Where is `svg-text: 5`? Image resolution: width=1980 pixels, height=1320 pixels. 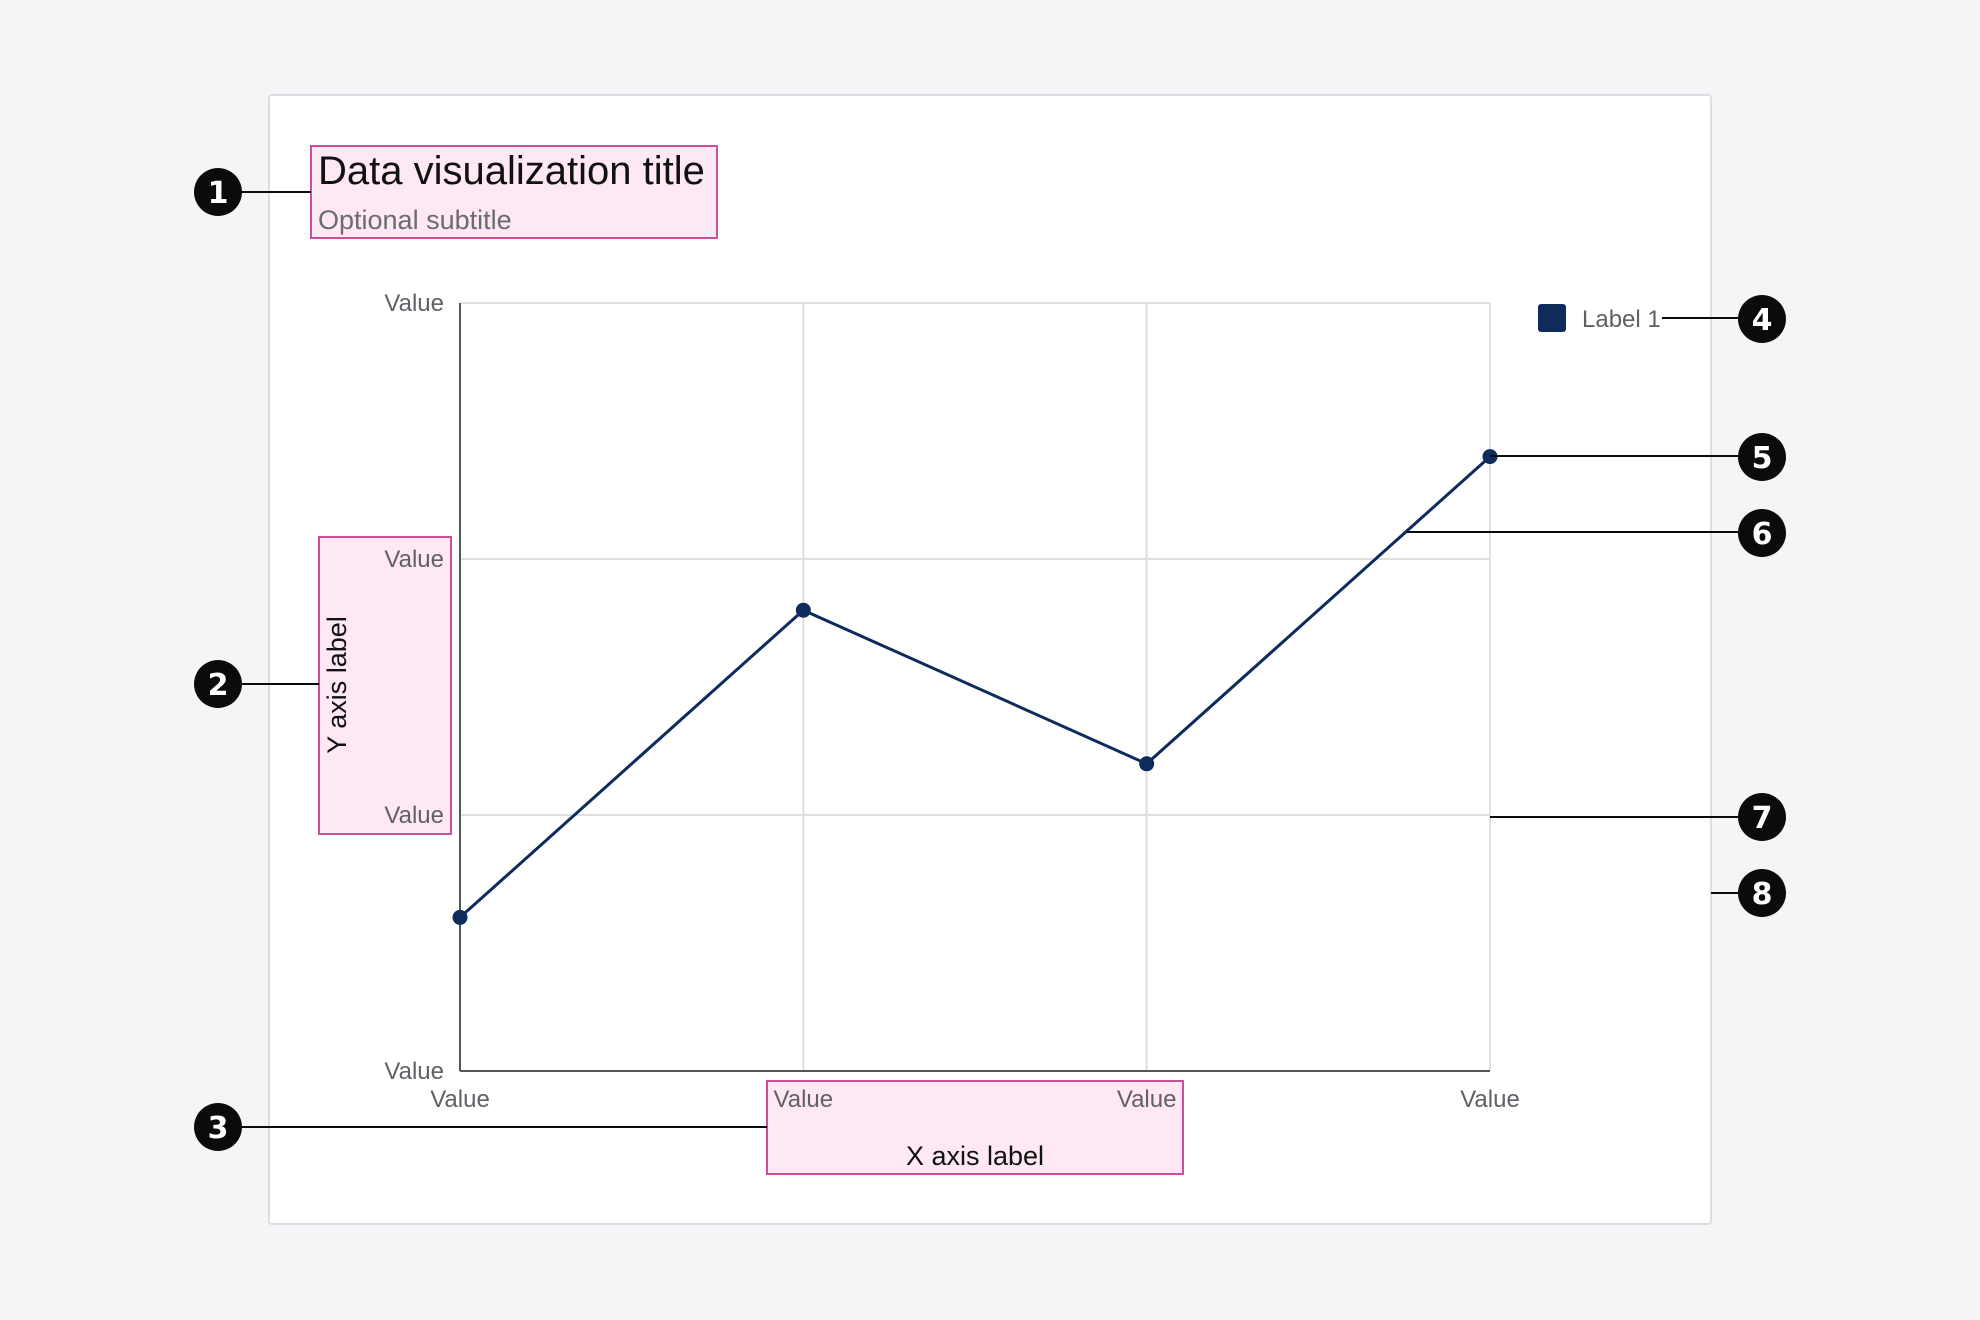 svg-text: 5 is located at coordinates (1762, 458).